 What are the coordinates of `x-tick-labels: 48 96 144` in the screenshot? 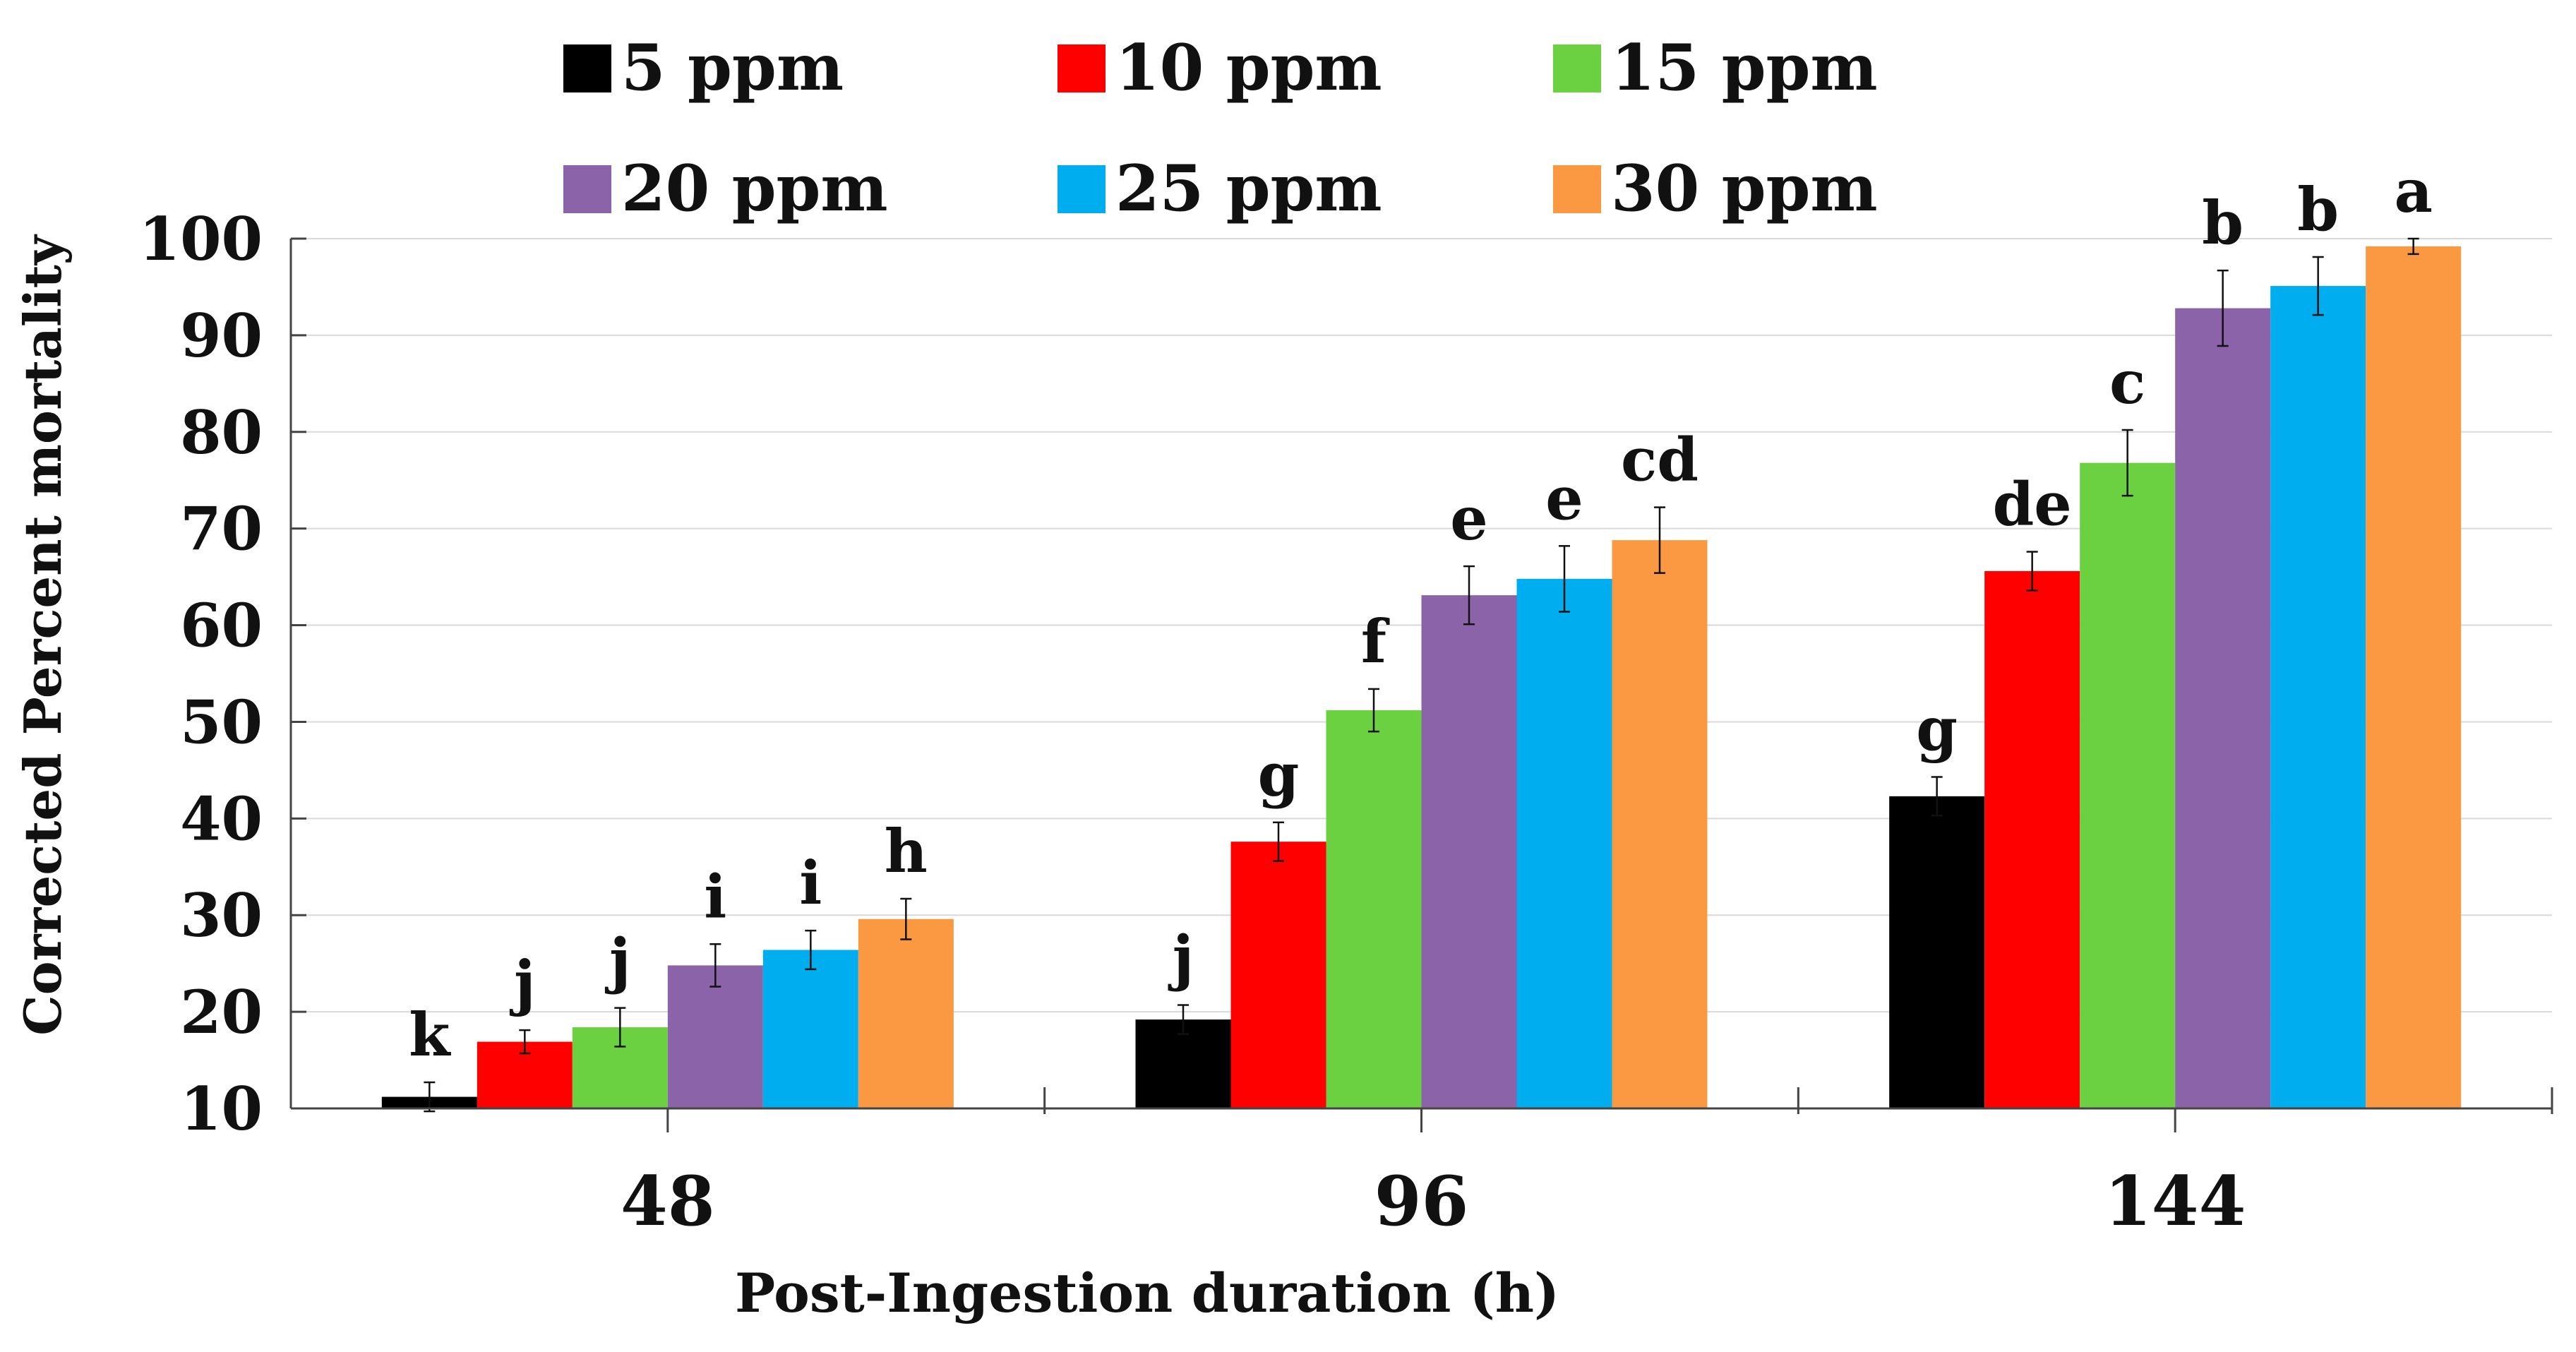 It's located at (1433, 1201).